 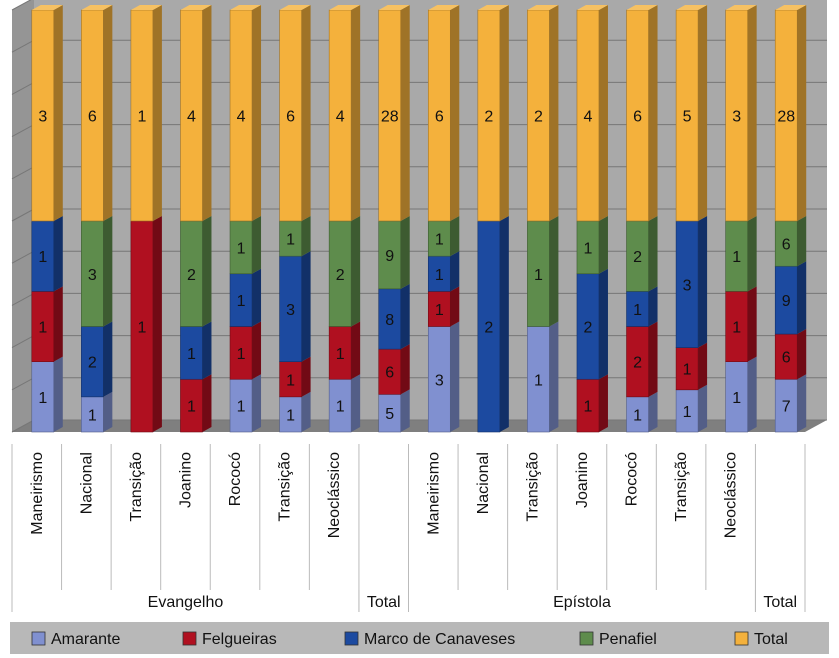 What do you see at coordinates (419, 426) in the screenshot?
I see `floor` at bounding box center [419, 426].